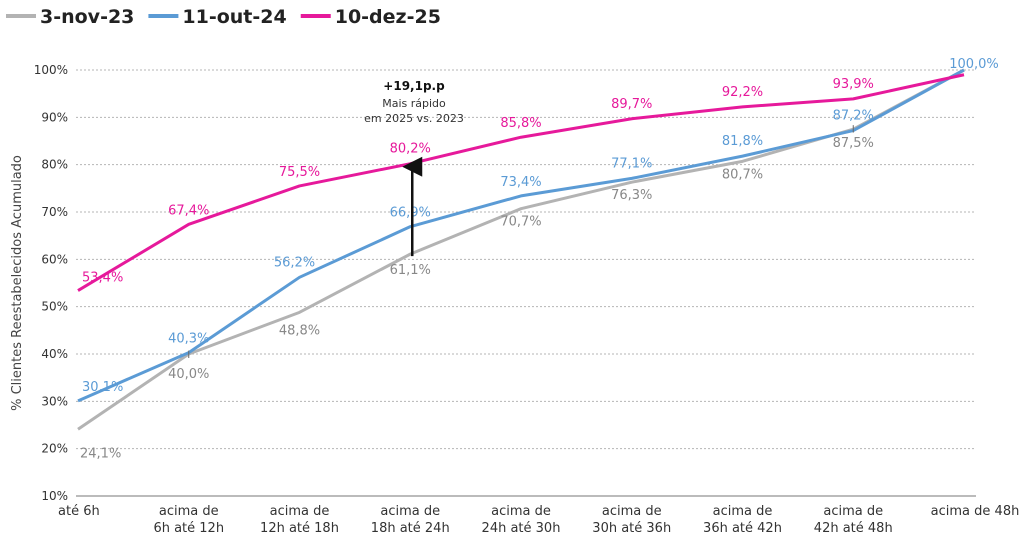 The height and width of the screenshot is (539, 1029). Describe the element at coordinates (51, 70) in the screenshot. I see `y-tick-label: 100%` at that location.